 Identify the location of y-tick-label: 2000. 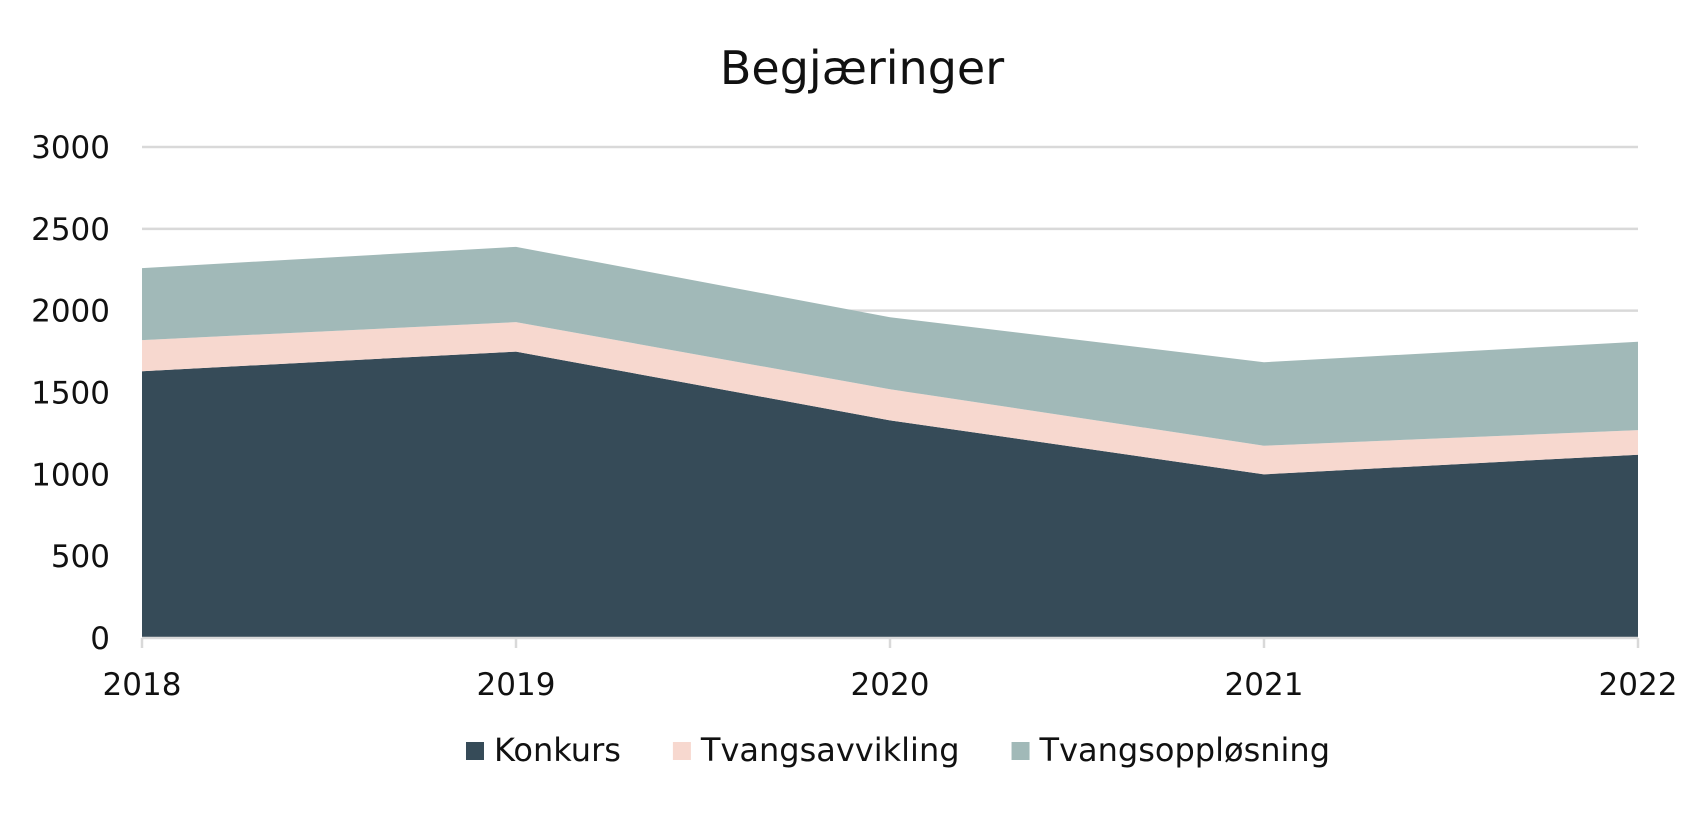
(70, 312).